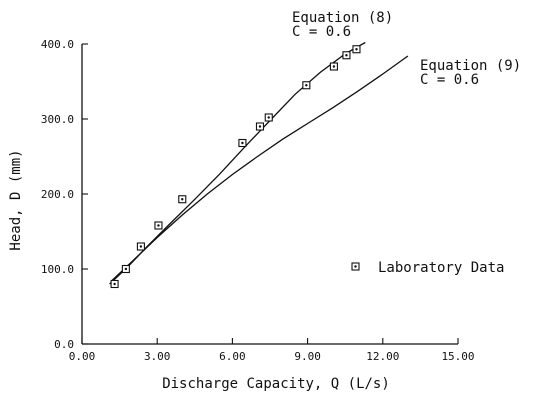 The height and width of the screenshot is (395, 551). What do you see at coordinates (470, 66) in the screenshot?
I see `annotation-eq9-line1: Equation (9)` at bounding box center [470, 66].